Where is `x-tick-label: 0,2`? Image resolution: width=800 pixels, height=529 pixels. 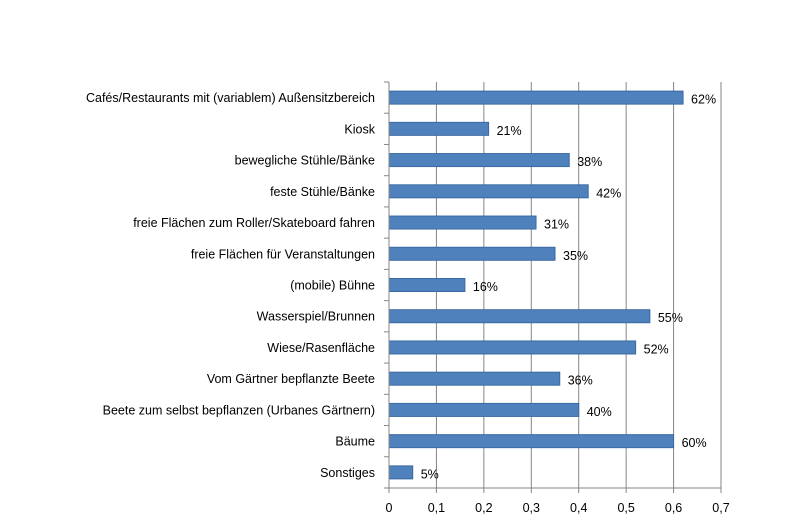
x-tick-label: 0,2 is located at coordinates (483, 508).